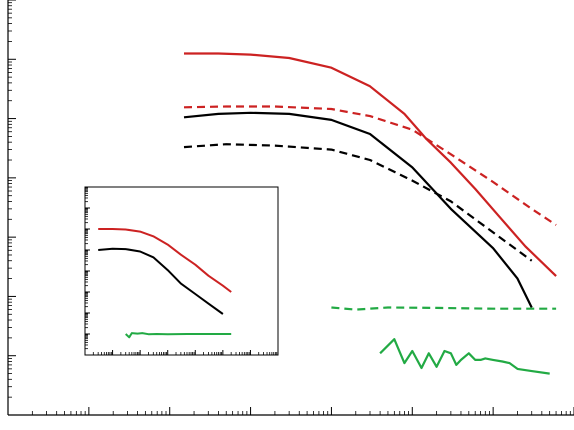 This screenshot has width=574, height=430. What do you see at coordinates (161, 281) in the screenshot?
I see `inset-series-black-solid-line` at bounding box center [161, 281].